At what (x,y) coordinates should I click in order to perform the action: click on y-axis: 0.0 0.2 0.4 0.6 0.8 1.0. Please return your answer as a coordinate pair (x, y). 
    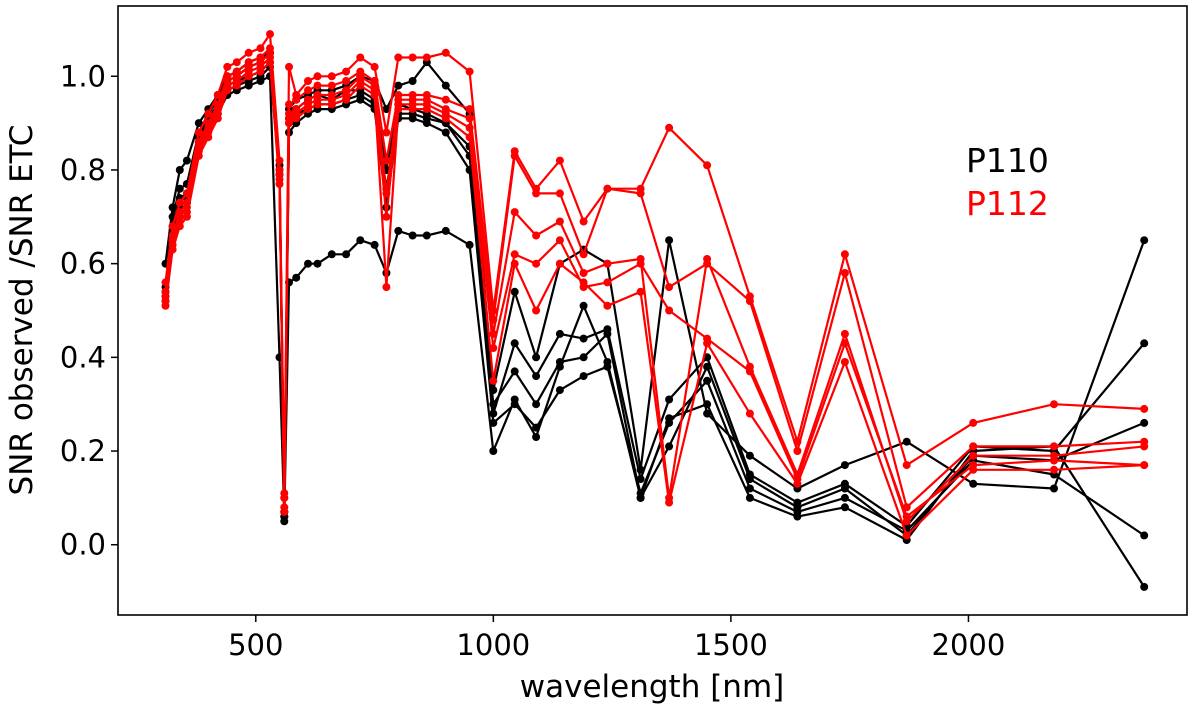
    Looking at the image, I should click on (89, 310).